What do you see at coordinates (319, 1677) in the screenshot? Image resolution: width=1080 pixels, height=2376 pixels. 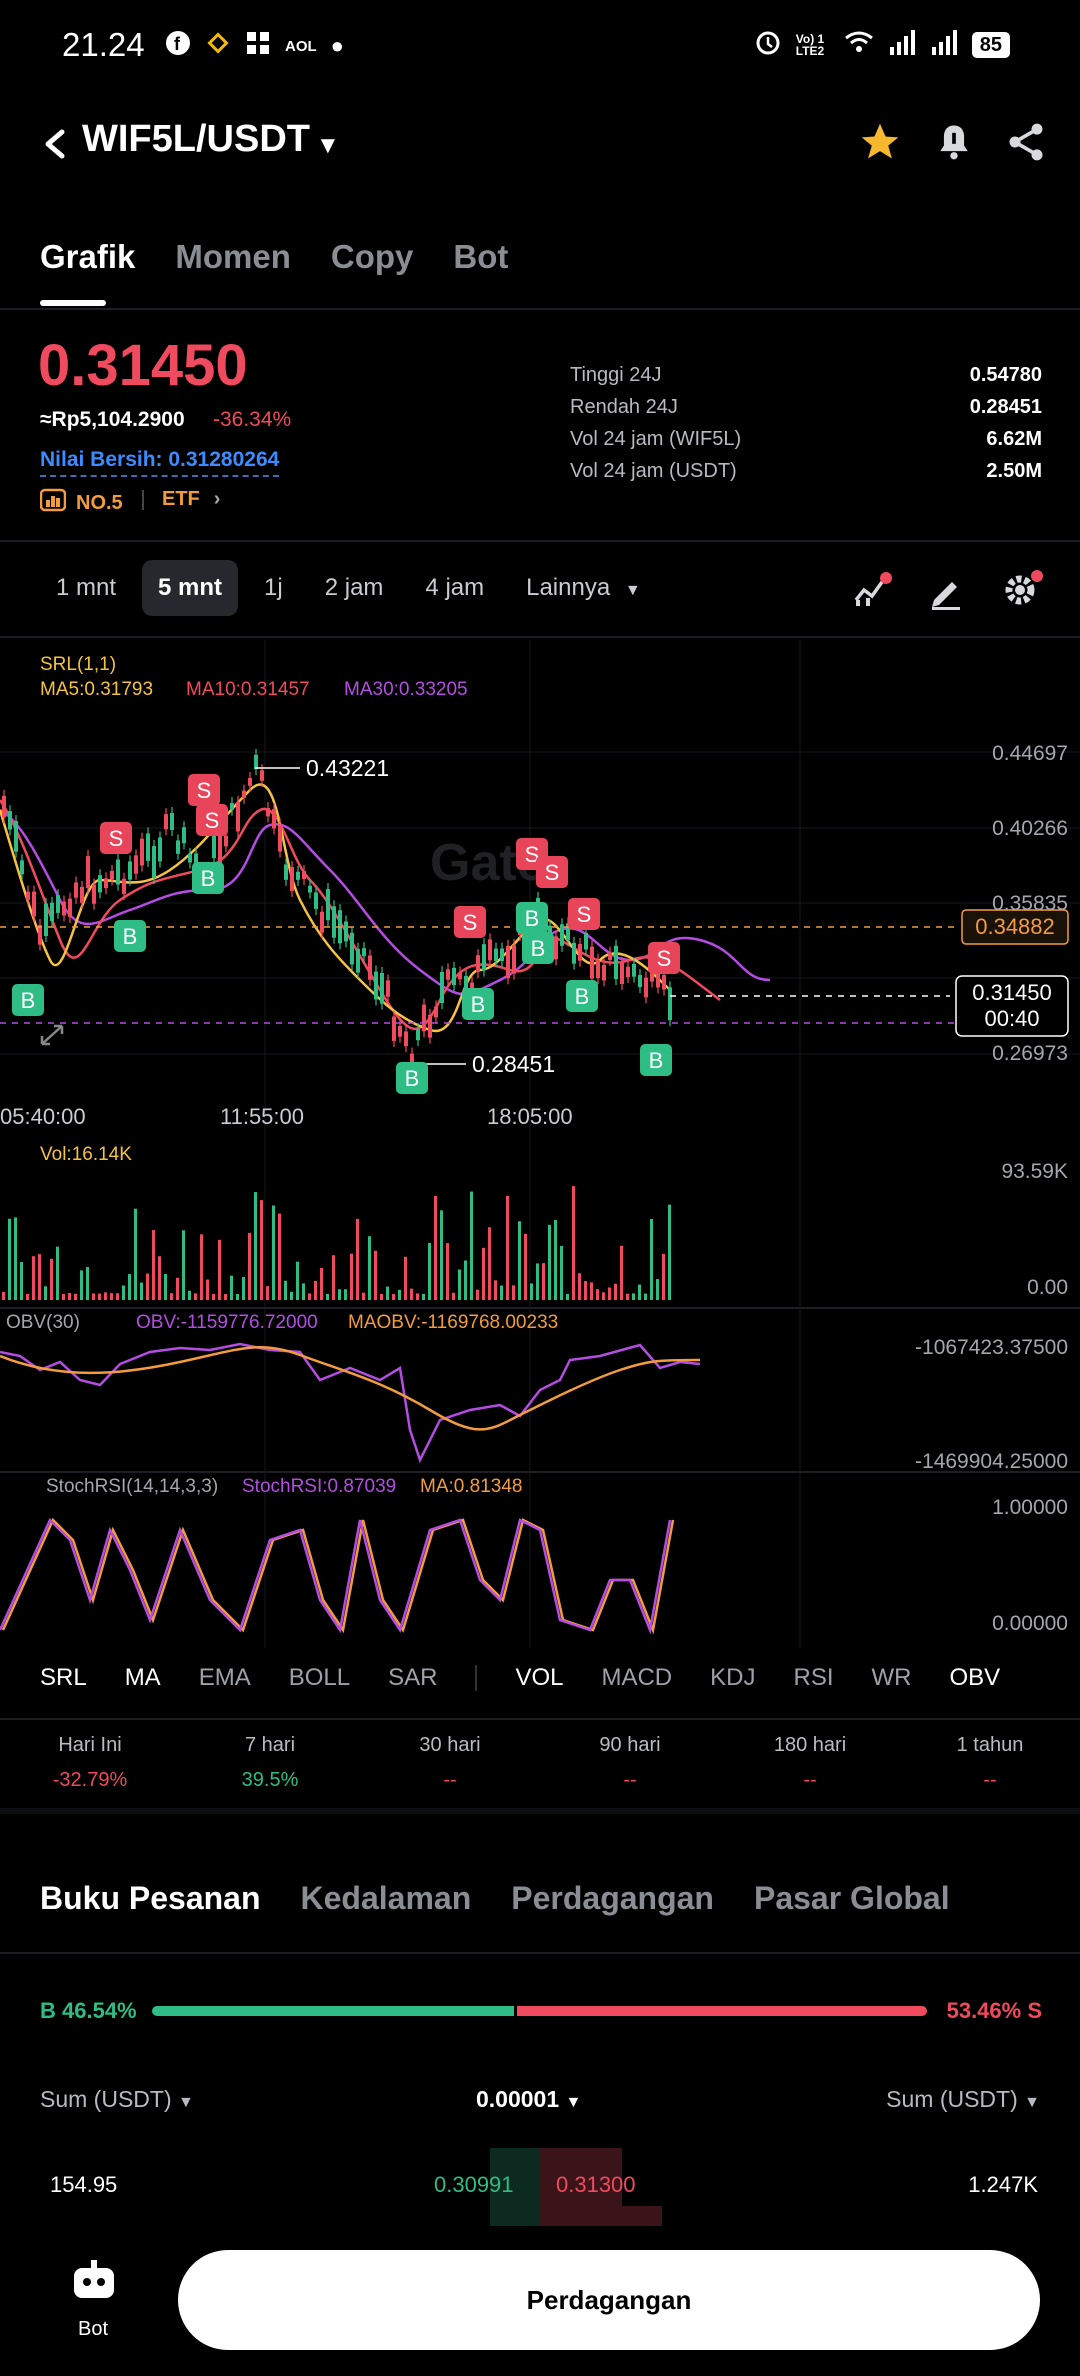 I see `ind-boll: BOLL` at bounding box center [319, 1677].